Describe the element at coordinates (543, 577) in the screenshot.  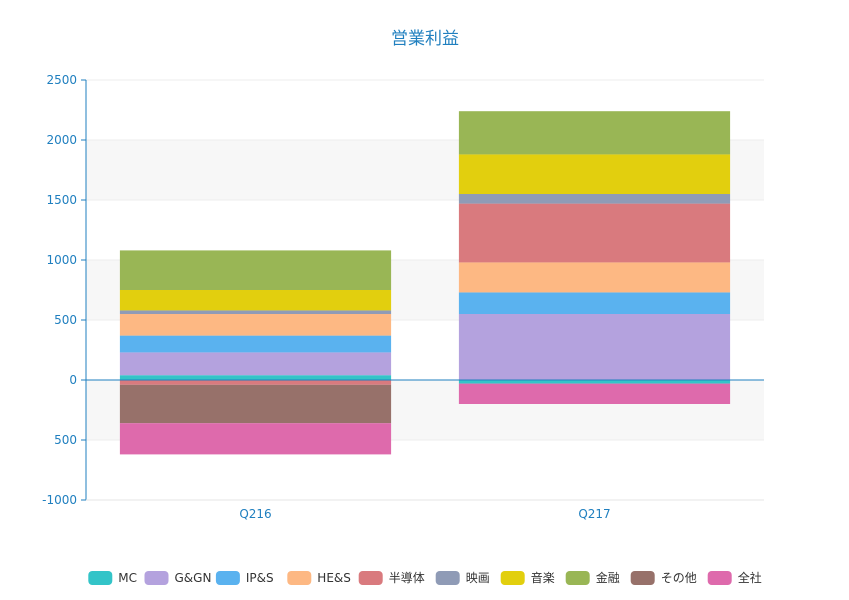
I see `legend-label: 音楽` at that location.